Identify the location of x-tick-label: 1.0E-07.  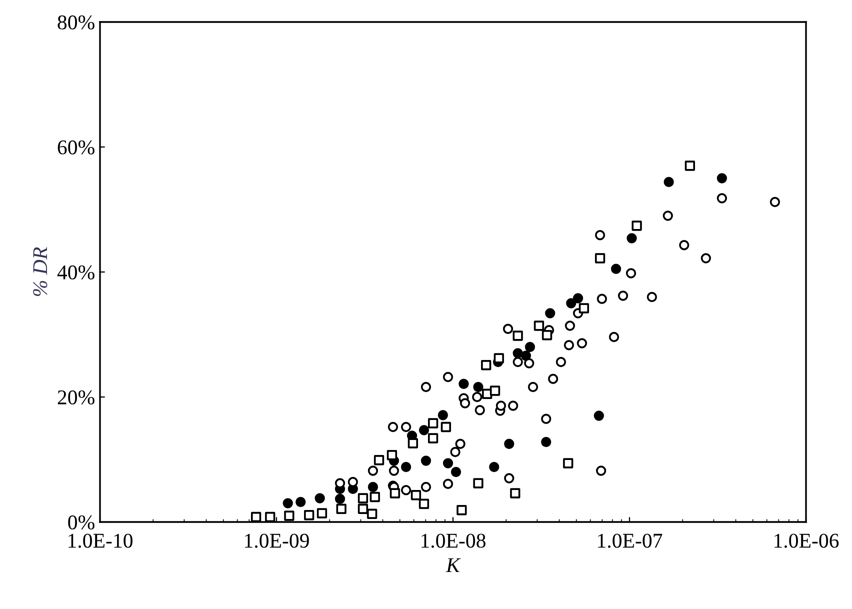
(630, 541).